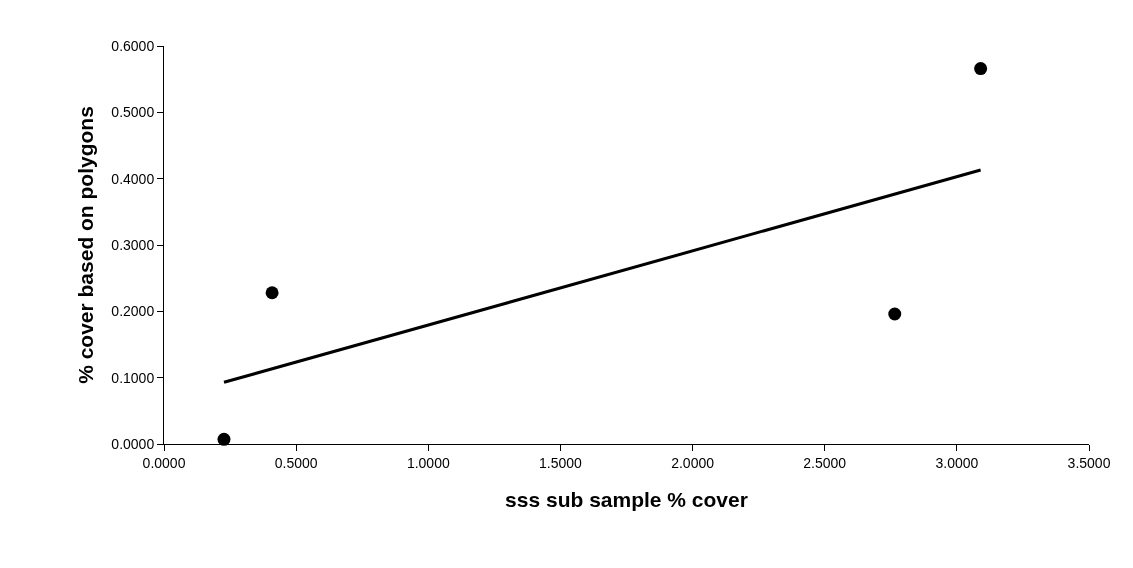 The image size is (1133, 568). What do you see at coordinates (133, 45) in the screenshot?
I see `y-tick-label: 0.6000` at bounding box center [133, 45].